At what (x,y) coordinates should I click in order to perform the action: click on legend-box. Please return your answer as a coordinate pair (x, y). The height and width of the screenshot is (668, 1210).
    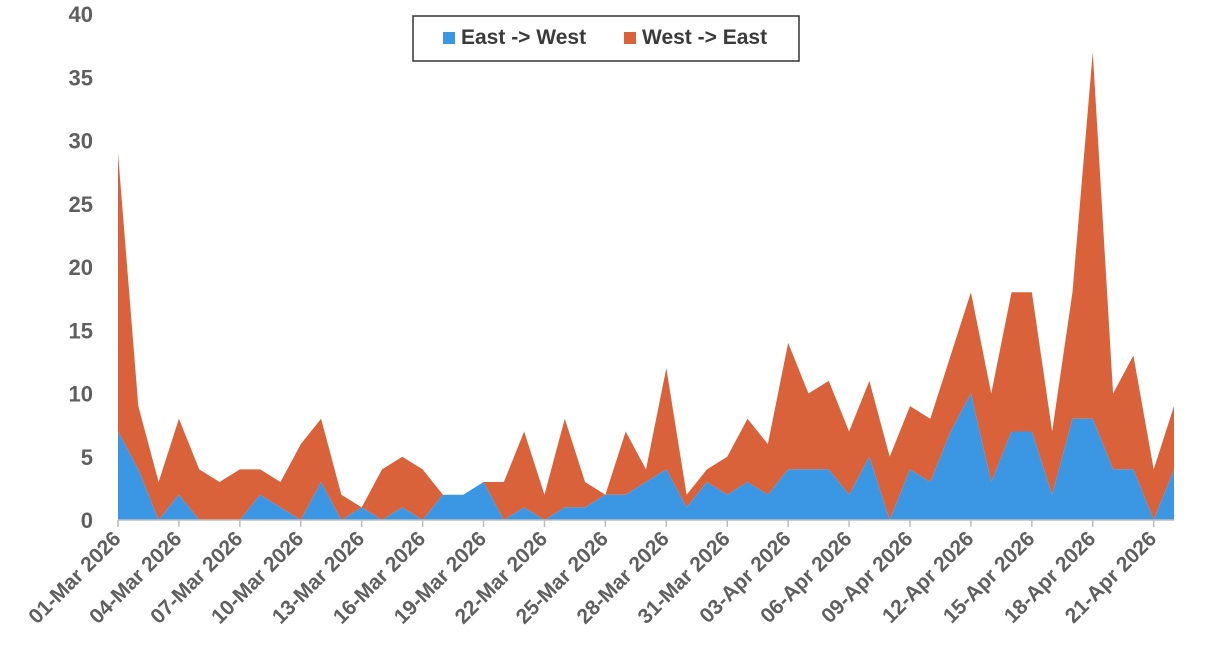
    Looking at the image, I should click on (606, 38).